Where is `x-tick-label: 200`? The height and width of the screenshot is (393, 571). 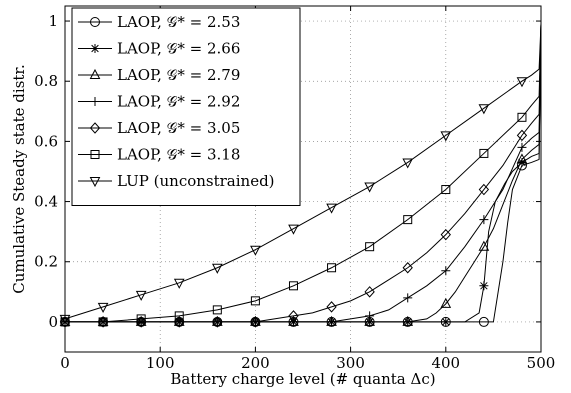
x-tick-label: 200 is located at coordinates (255, 363).